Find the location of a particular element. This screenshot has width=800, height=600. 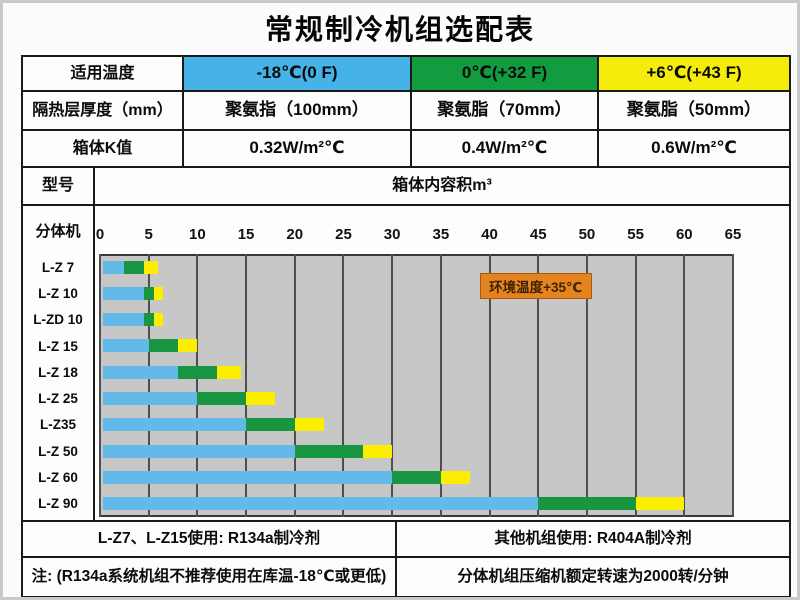

model-label: L-ZD 10 is located at coordinates (58, 320).